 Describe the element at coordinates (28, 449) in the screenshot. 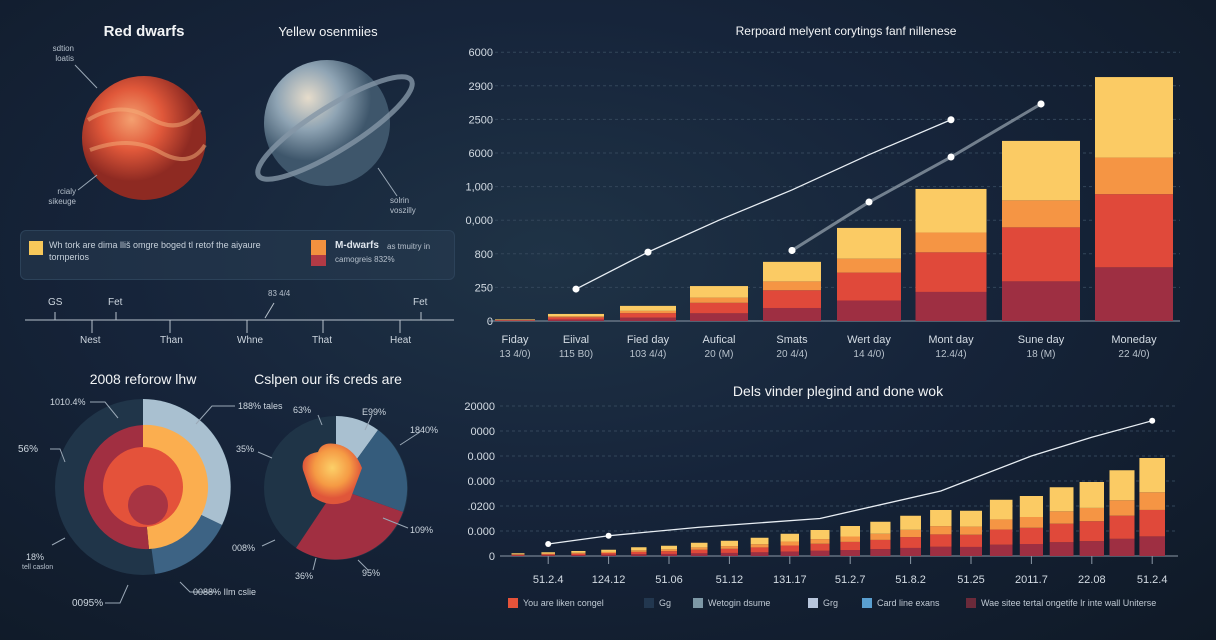

I see `donut1-label: 56%` at that location.